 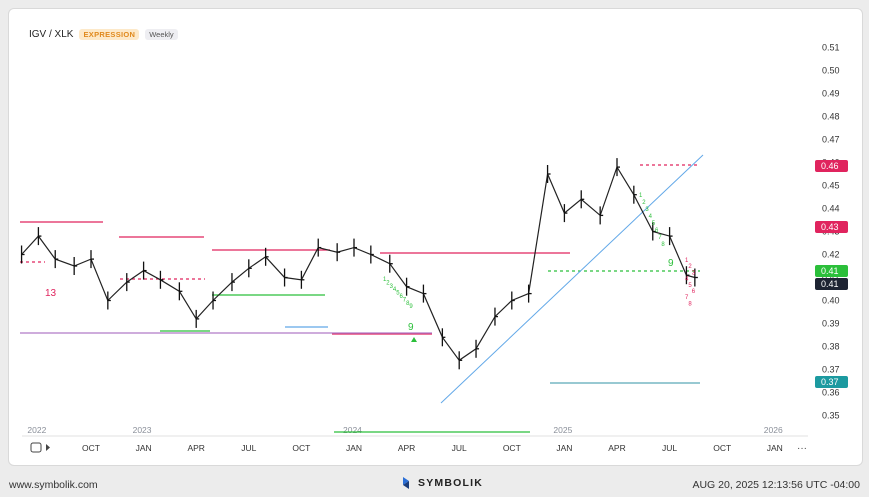 What do you see at coordinates (687, 280) in the screenshot?
I see `countdown-count: 4` at bounding box center [687, 280].